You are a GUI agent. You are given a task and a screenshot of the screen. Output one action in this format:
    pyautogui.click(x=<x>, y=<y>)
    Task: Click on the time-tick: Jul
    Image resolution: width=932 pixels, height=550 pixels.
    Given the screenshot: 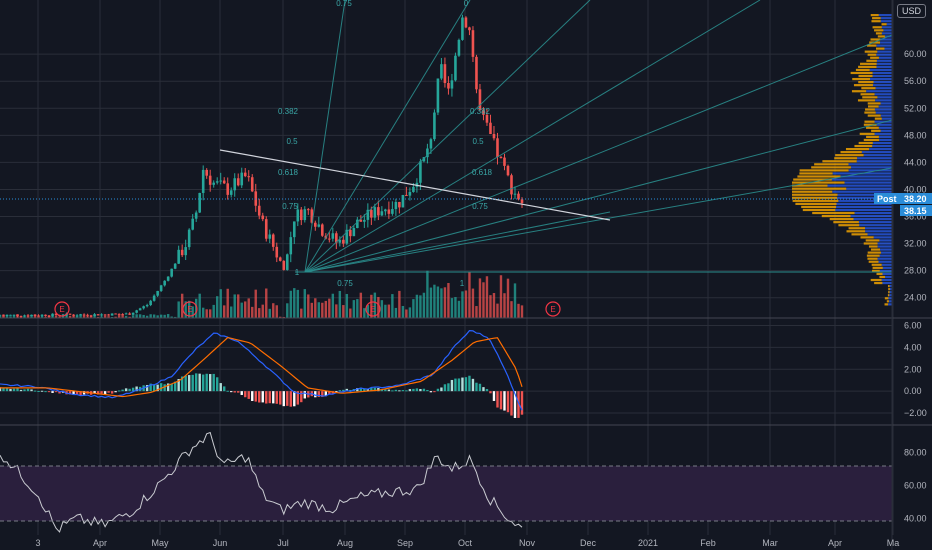 What is the action you would take?
    pyautogui.click(x=283, y=543)
    